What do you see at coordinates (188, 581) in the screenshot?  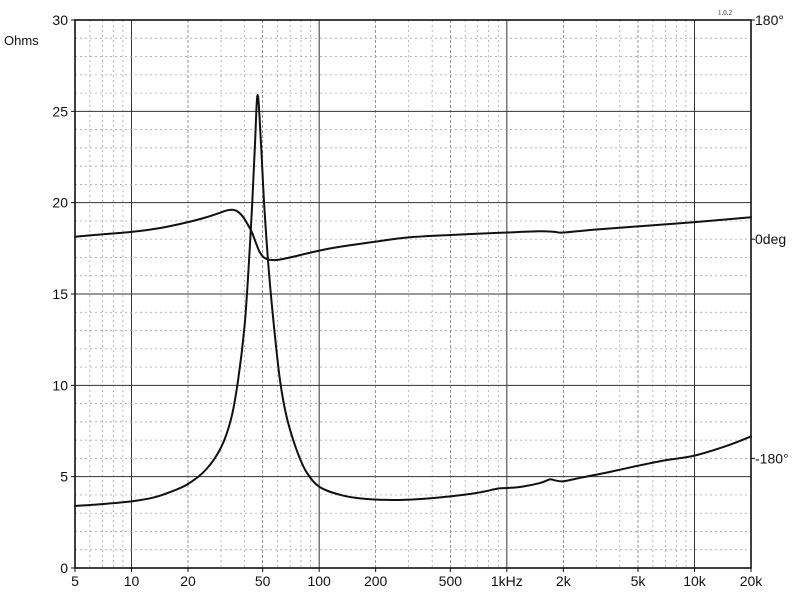 I see `x-tick-label: 20` at bounding box center [188, 581].